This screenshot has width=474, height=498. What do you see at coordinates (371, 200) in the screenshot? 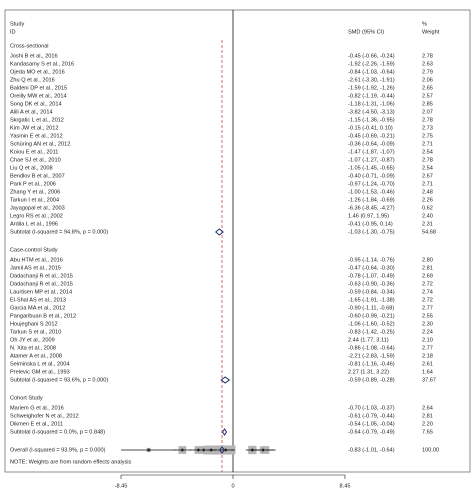
I see `effect-label: -1.26 (-1.84, -0.69)` at bounding box center [371, 200].